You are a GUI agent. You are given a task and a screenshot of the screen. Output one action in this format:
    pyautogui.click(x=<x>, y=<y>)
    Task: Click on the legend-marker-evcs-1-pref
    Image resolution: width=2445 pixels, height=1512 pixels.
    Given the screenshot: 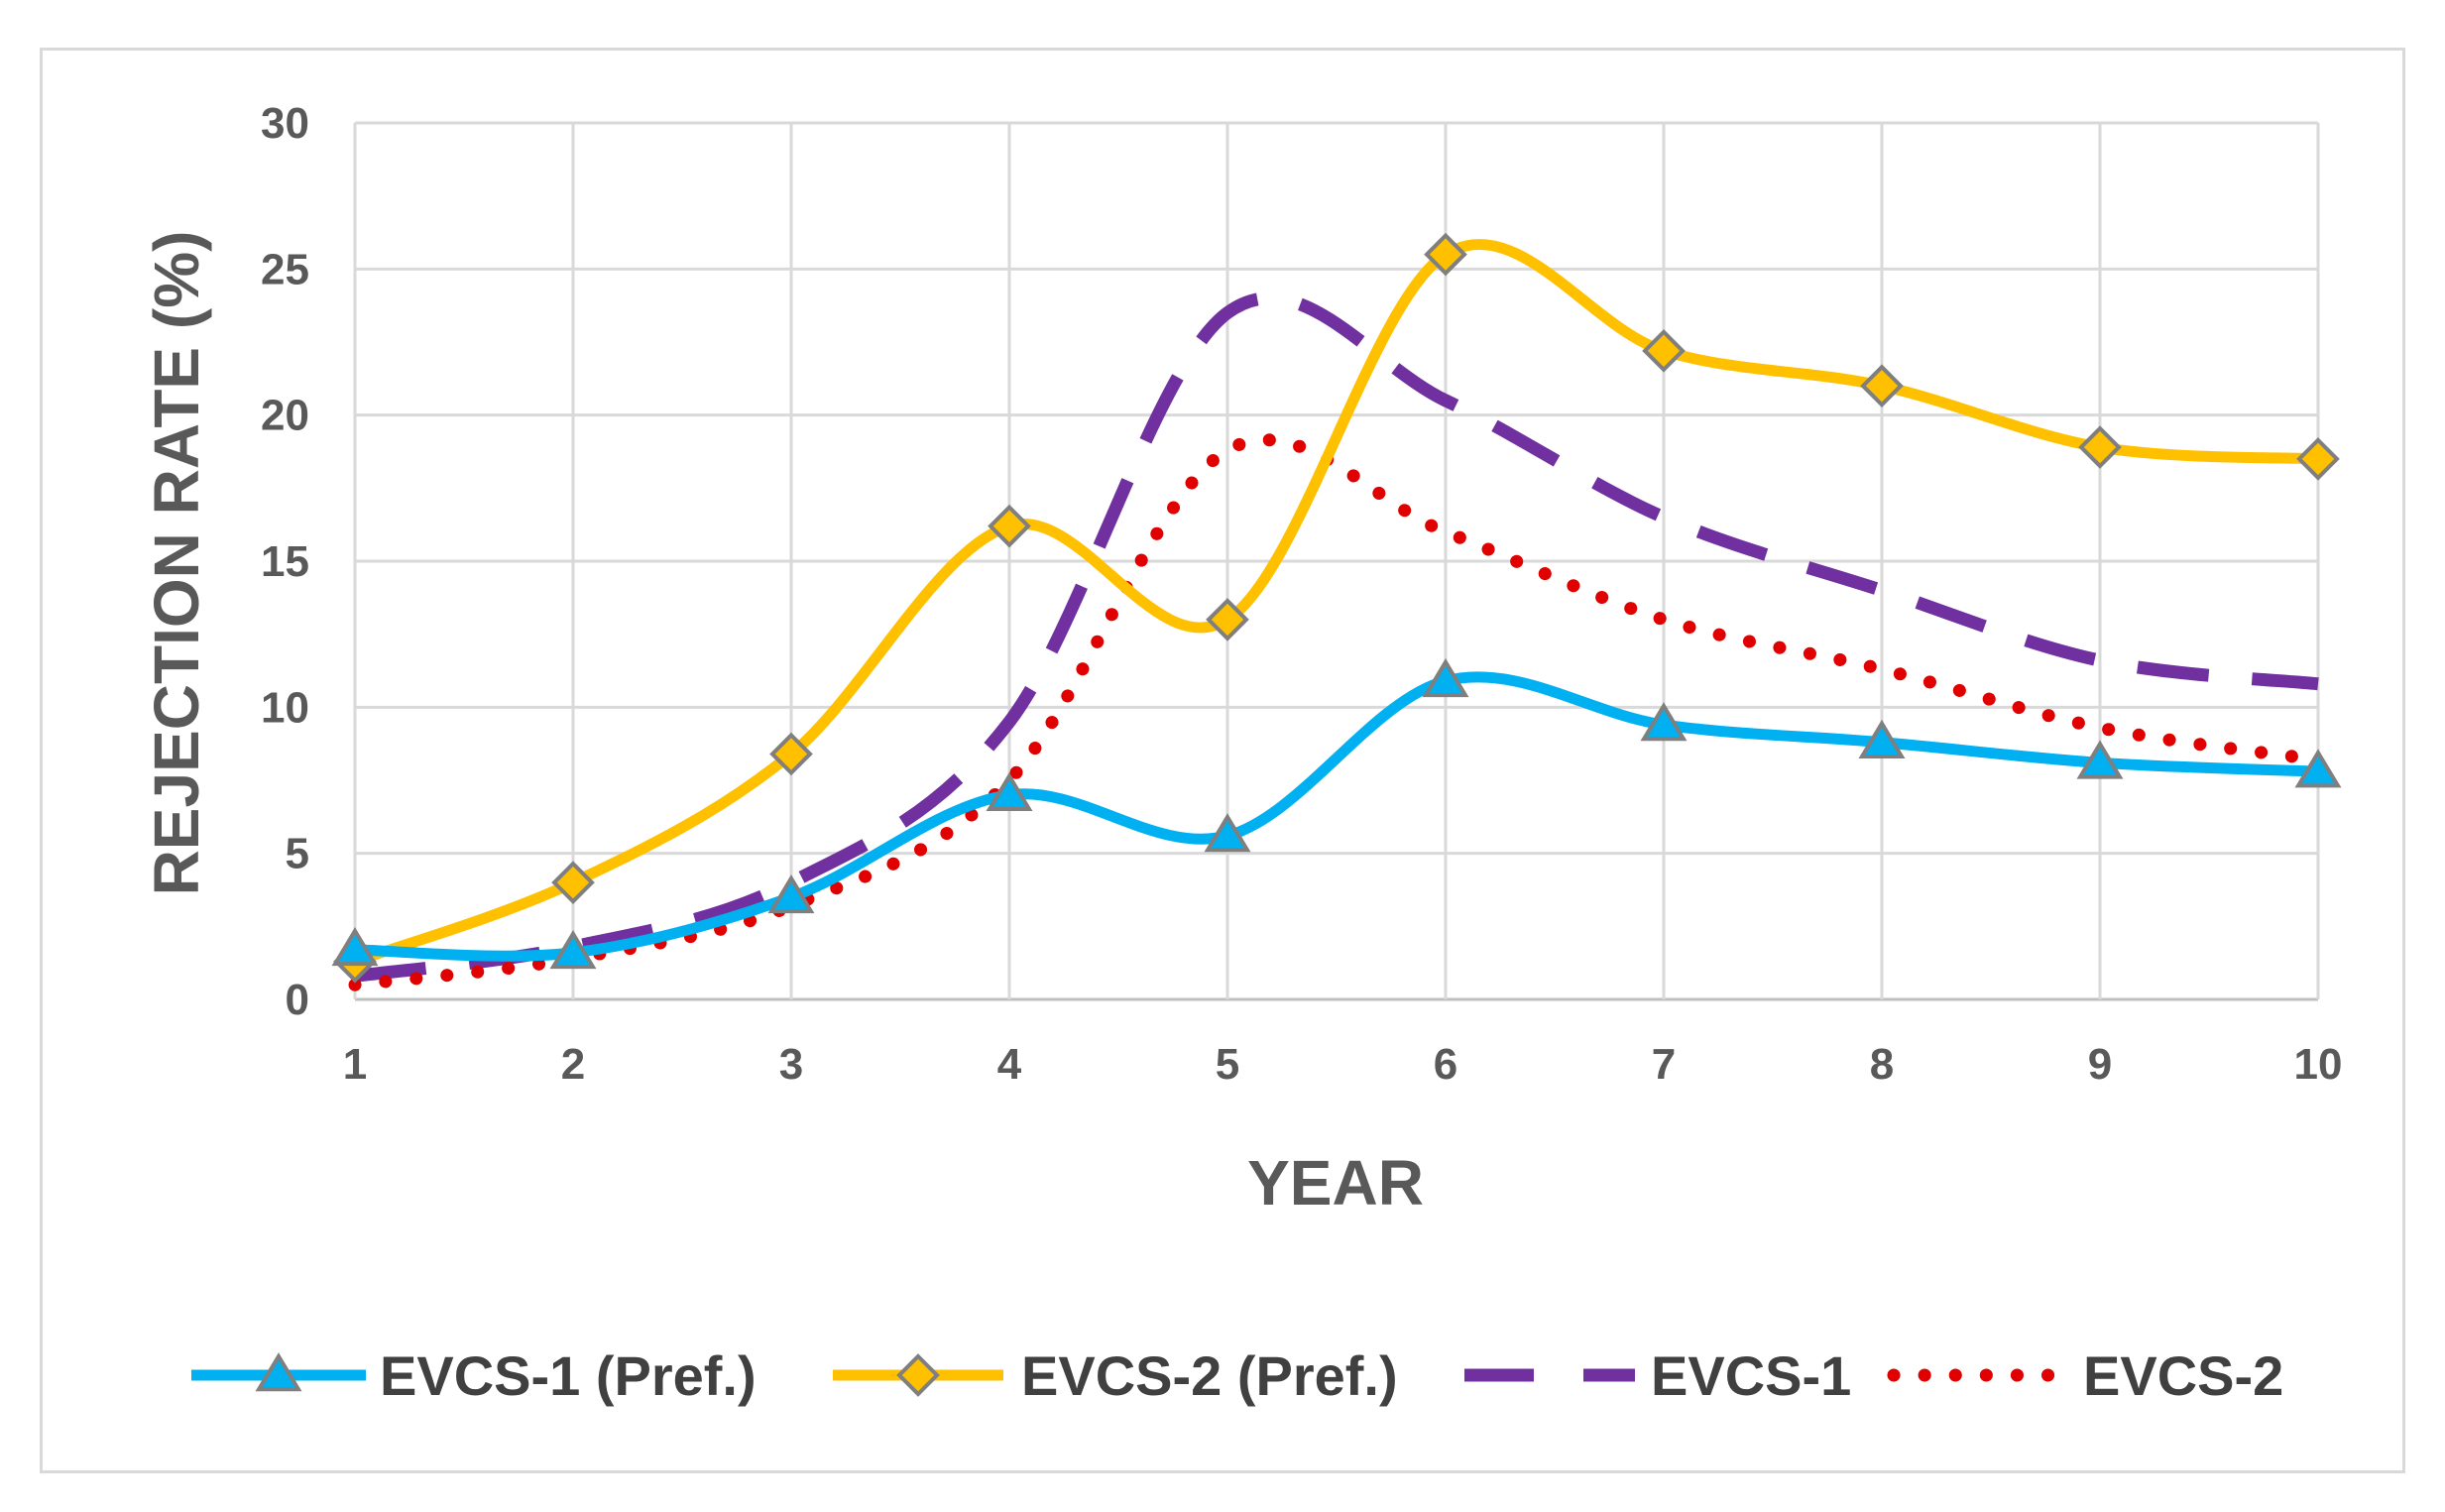 What is the action you would take?
    pyautogui.click(x=278, y=1372)
    